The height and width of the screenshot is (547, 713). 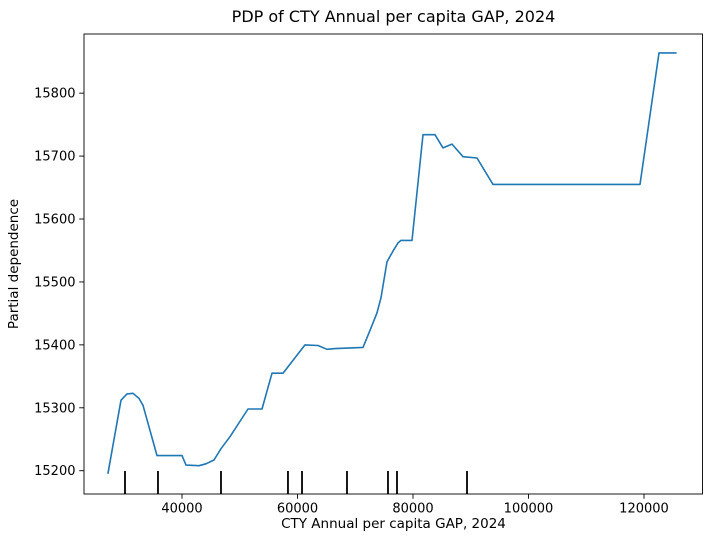 What do you see at coordinates (54, 408) in the screenshot?
I see `y-tick-label: 15300` at bounding box center [54, 408].